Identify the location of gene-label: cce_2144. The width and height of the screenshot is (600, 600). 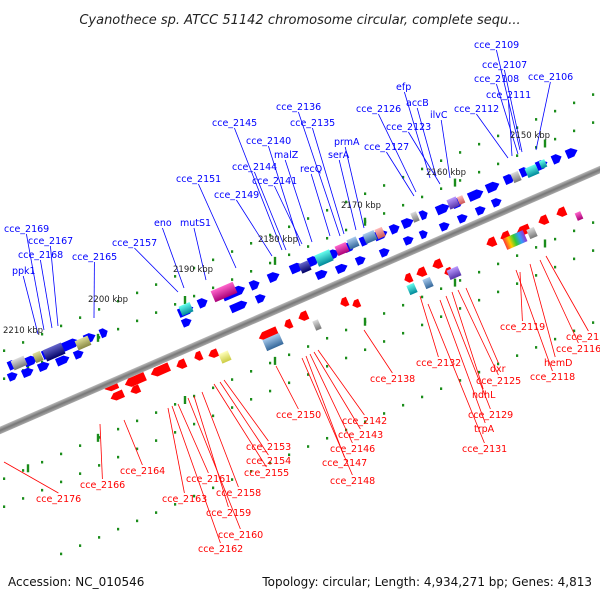
(254, 167).